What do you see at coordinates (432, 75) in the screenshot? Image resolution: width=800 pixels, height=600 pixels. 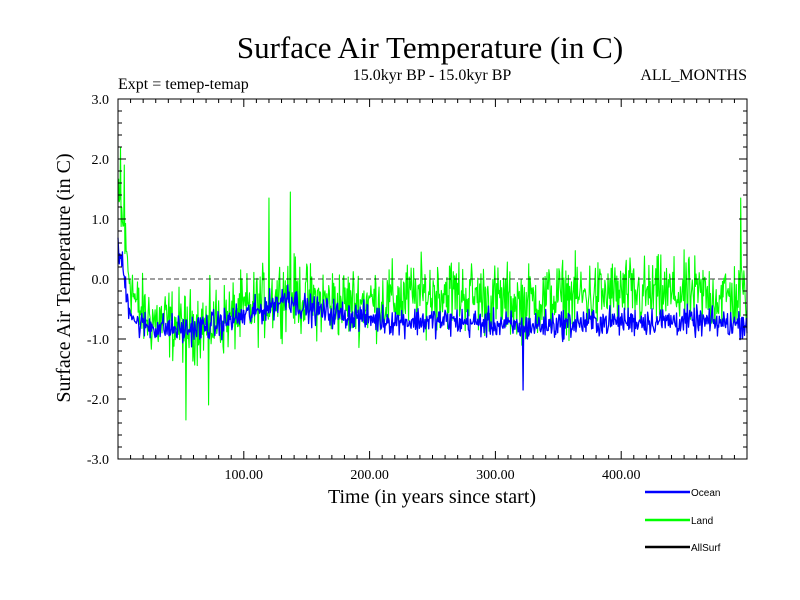 I see `subtitle-center: 15.0kyr BP - 15.0kyr BP` at bounding box center [432, 75].